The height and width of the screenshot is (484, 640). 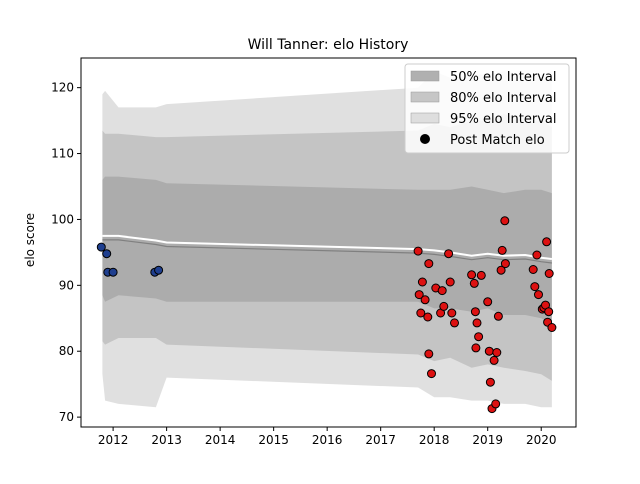 I want to click on x-tick-label: 2019, so click(x=487, y=440).